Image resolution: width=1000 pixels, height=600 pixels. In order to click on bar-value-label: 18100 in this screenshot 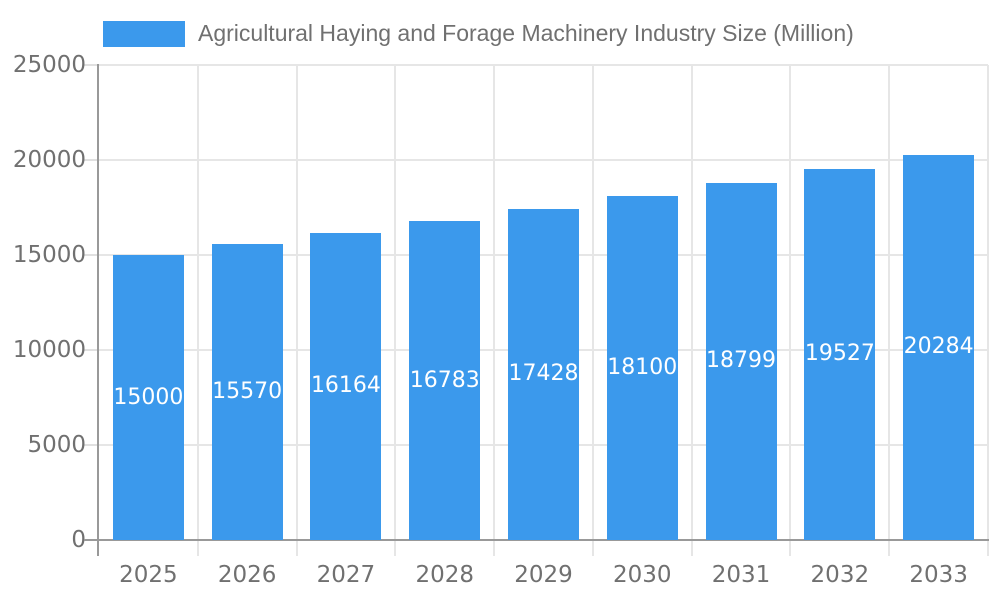, I will do `click(642, 368)`.